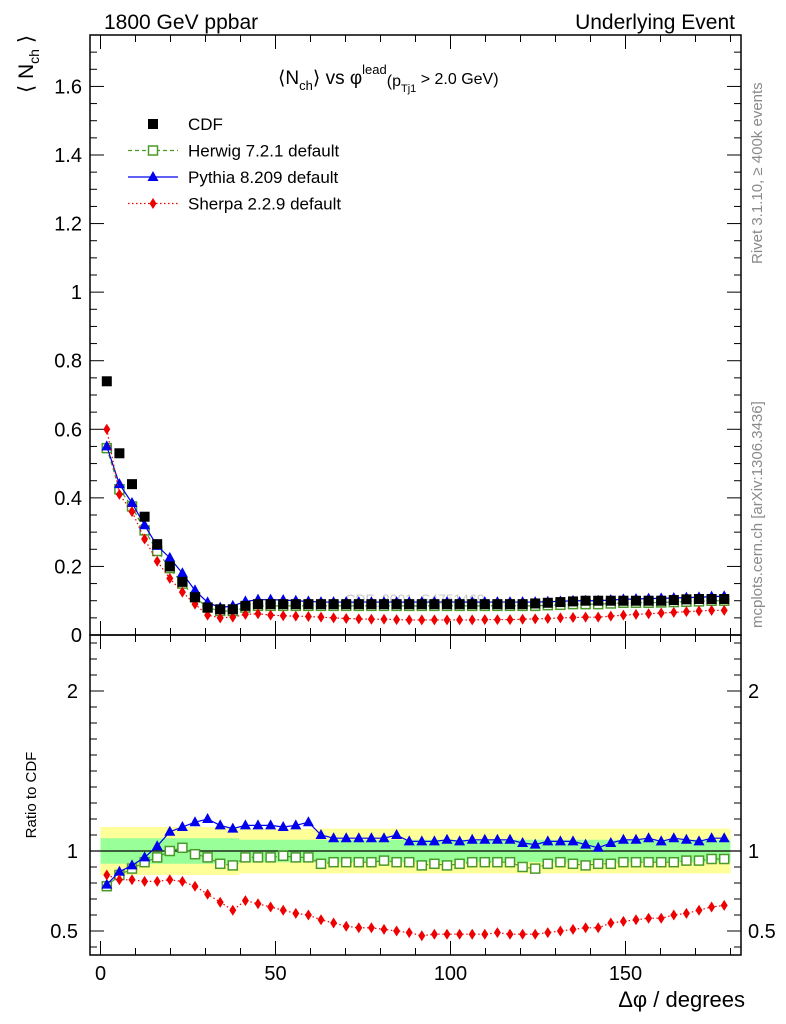  What do you see at coordinates (655, 22) in the screenshot?
I see `header-right: Underlying Event` at bounding box center [655, 22].